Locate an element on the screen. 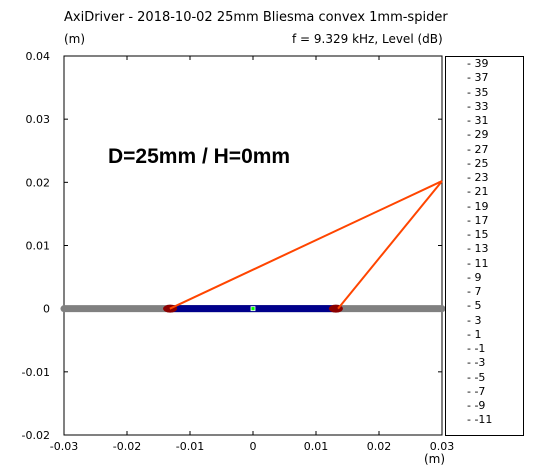 The image size is (538, 470). y-axis-unit-label: (m) is located at coordinates (75, 39).